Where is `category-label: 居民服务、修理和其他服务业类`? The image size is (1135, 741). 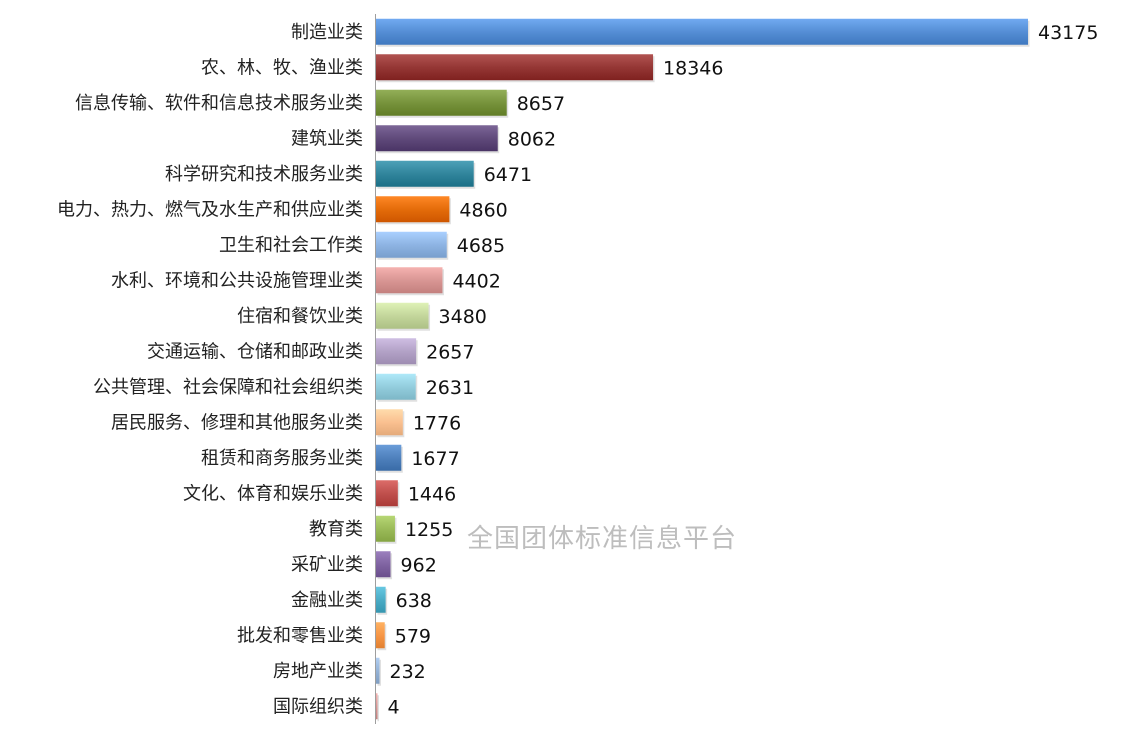
category-label: 居民服务、修理和其他服务业类 is located at coordinates (237, 422).